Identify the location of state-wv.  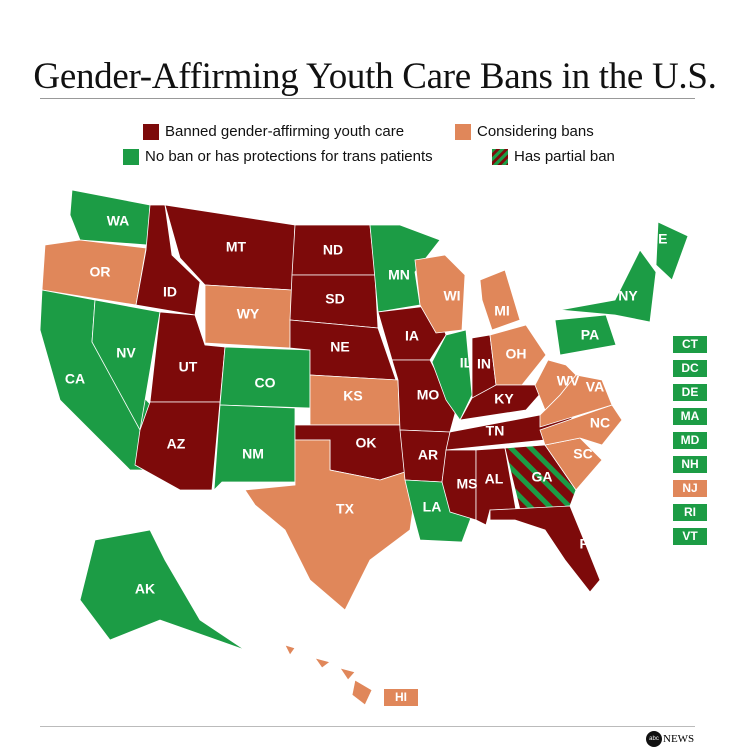
(555, 385).